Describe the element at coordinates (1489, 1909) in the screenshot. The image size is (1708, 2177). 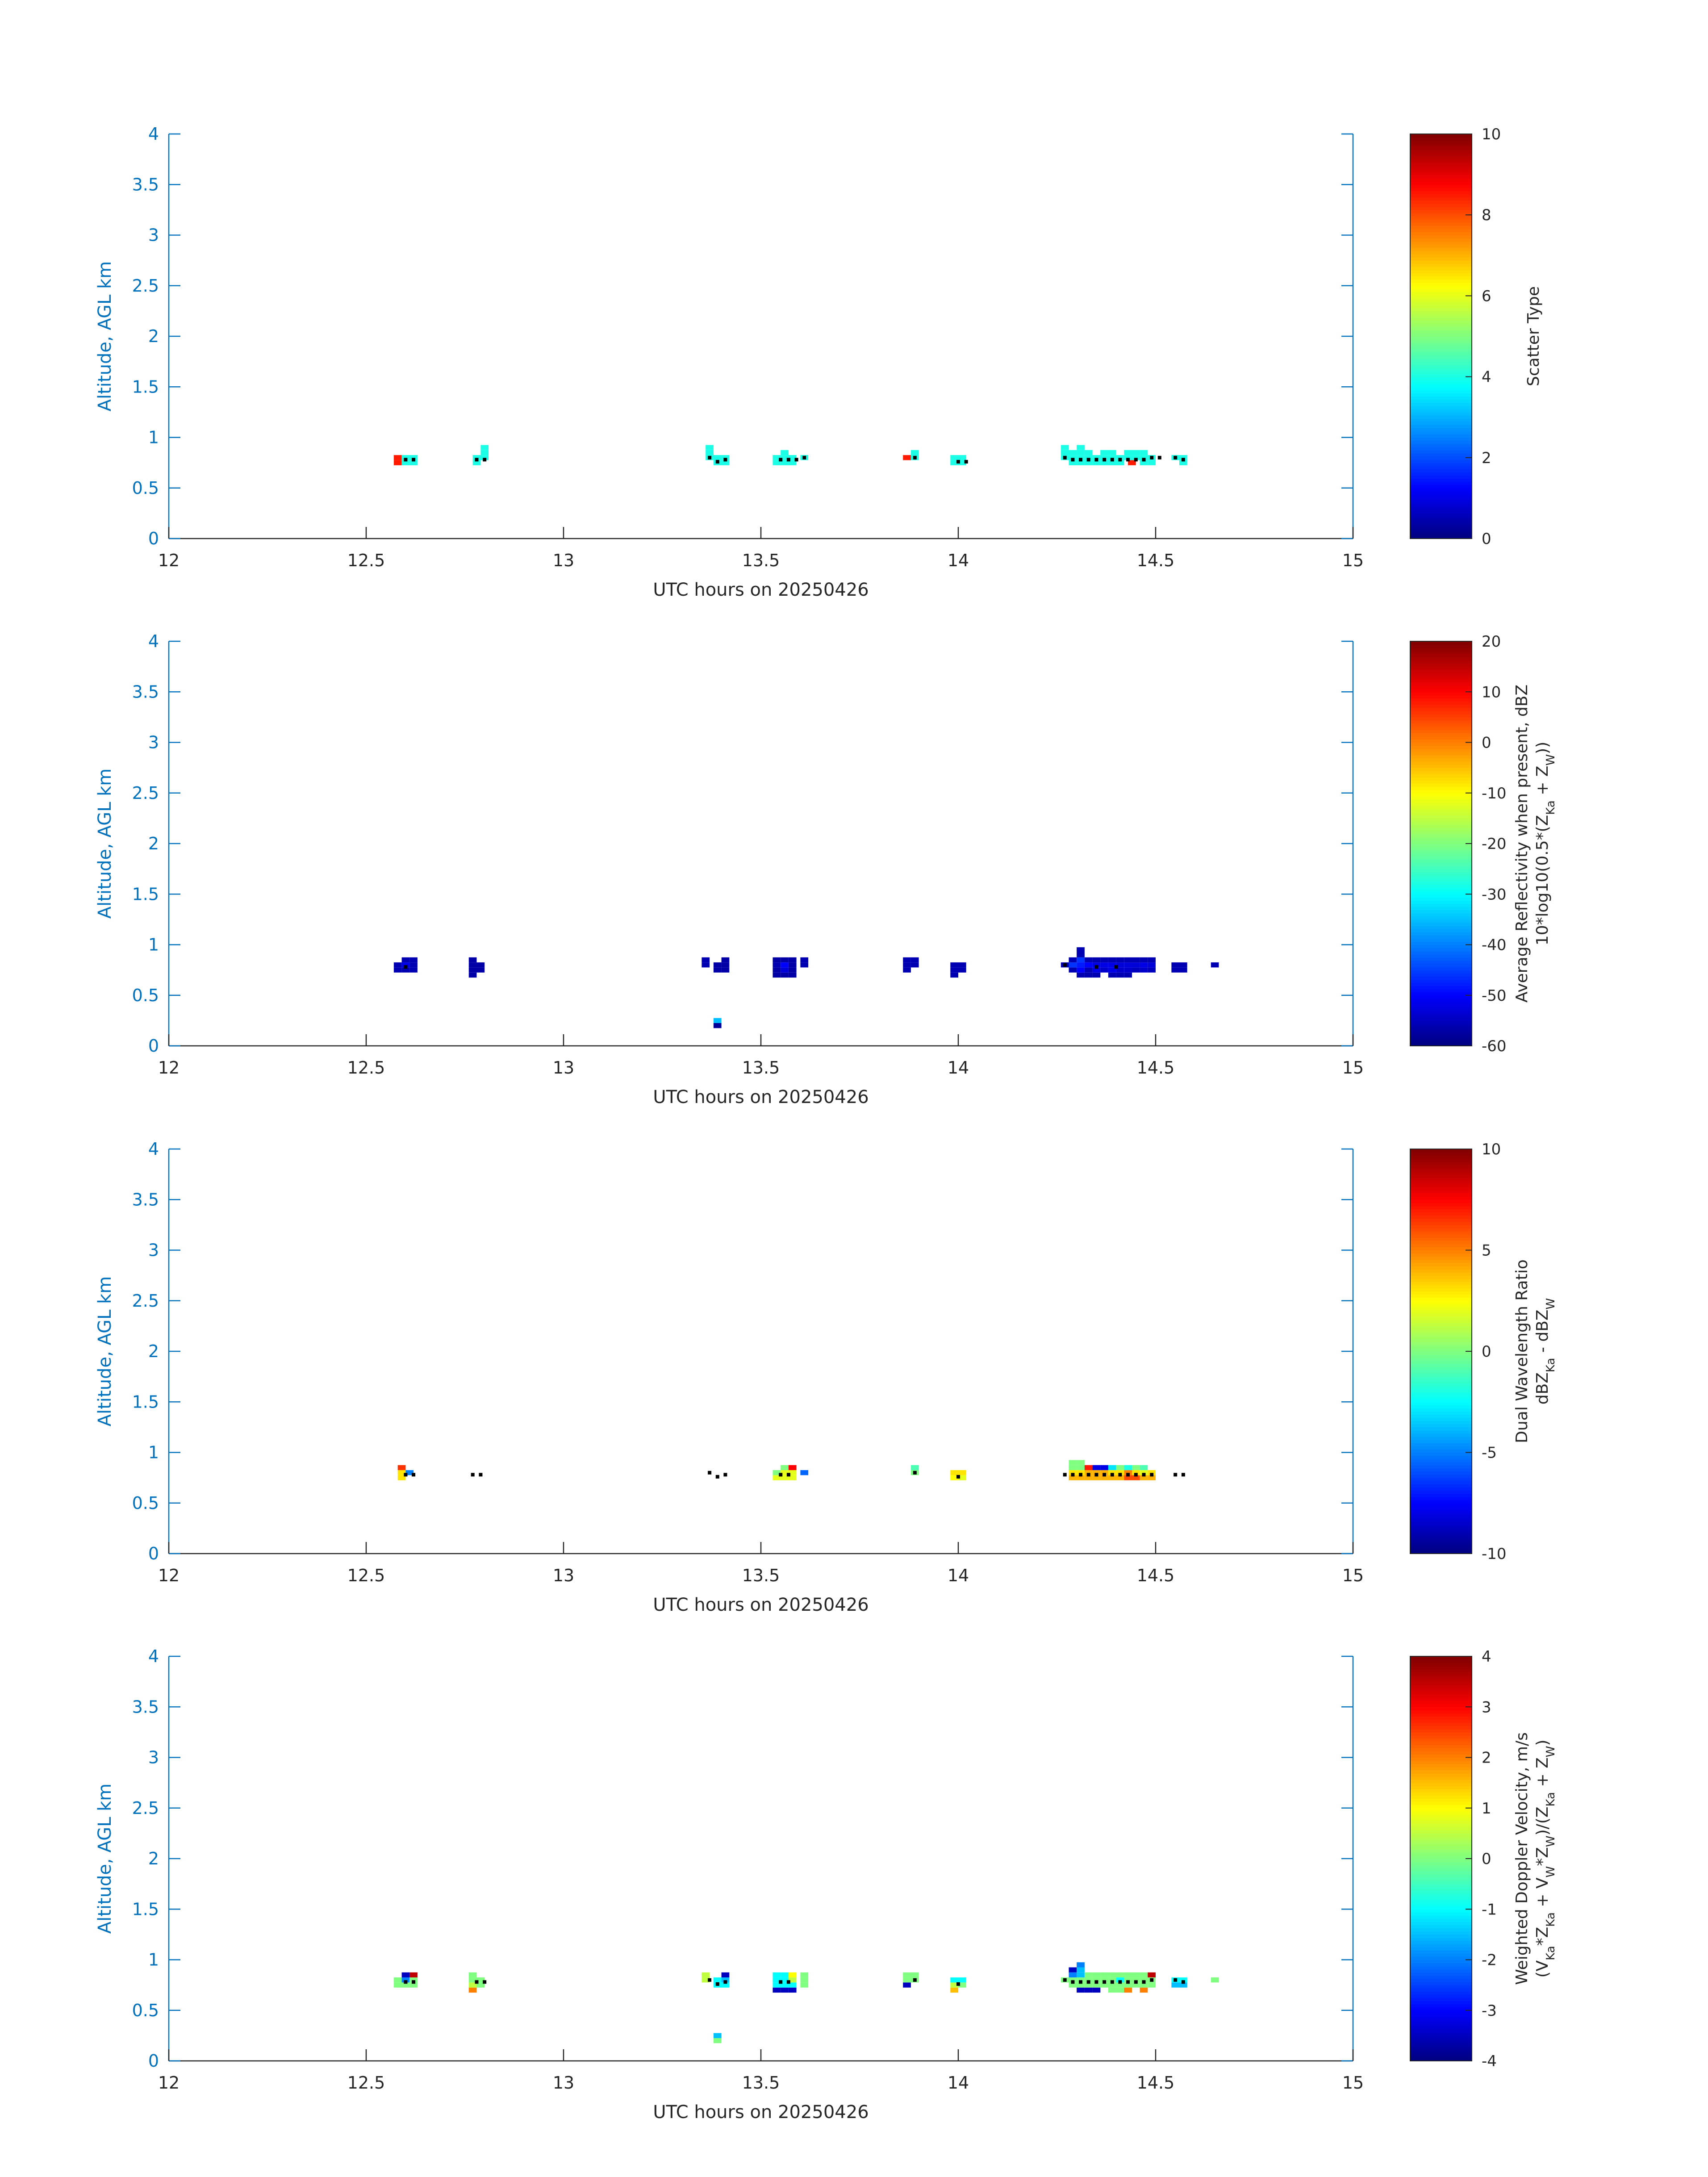
I see `colorbar-tick-label: -1` at that location.